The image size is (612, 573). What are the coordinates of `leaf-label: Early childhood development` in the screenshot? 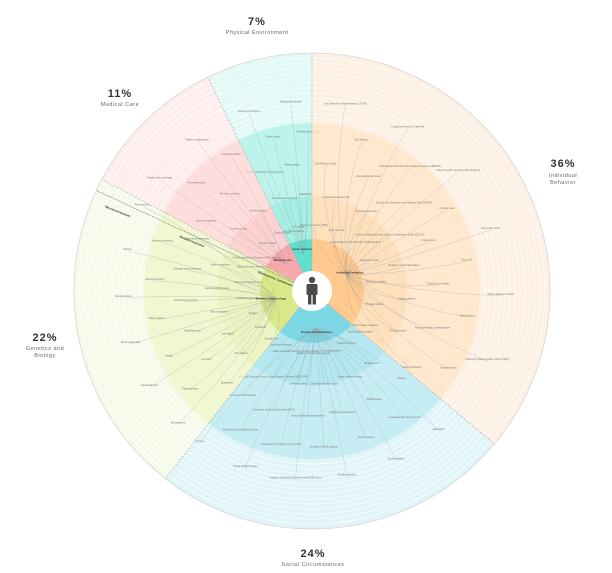 It's located at (308, 416).